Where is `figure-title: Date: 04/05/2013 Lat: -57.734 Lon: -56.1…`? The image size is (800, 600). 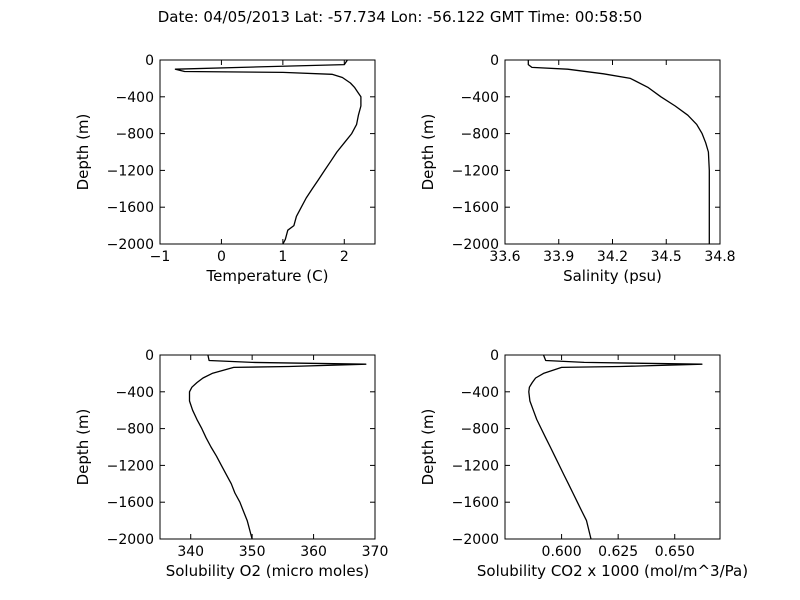 figure-title: Date: 04/05/2013 Lat: -57.734 Lon: -56.1… is located at coordinates (400, 17).